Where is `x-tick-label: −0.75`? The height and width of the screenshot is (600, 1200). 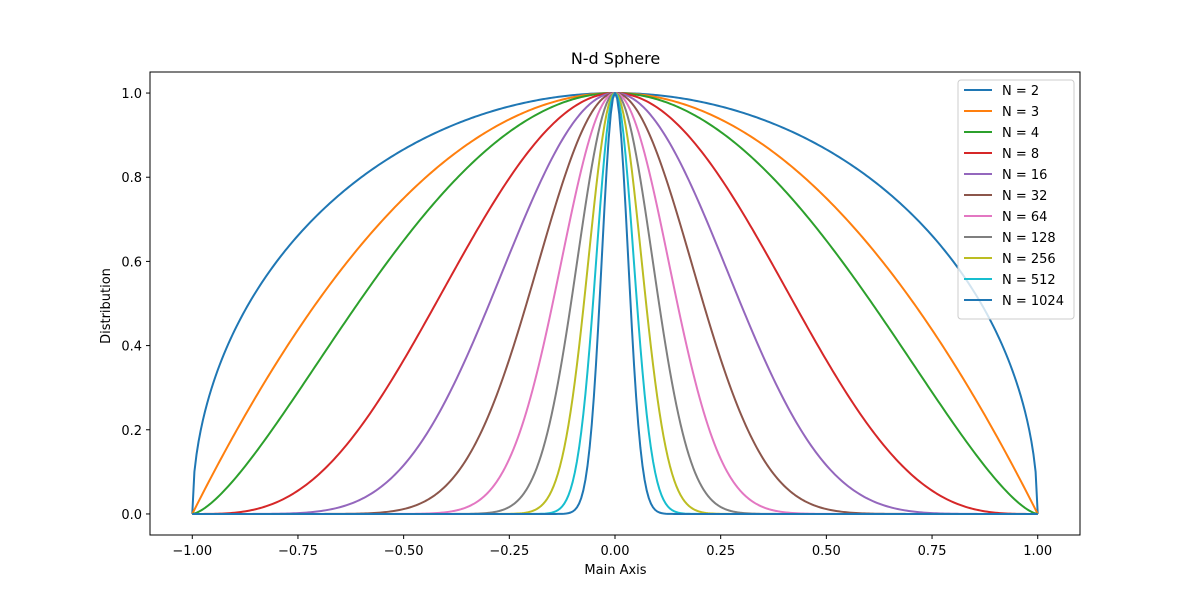
x-tick-label: −0.75 is located at coordinates (298, 551).